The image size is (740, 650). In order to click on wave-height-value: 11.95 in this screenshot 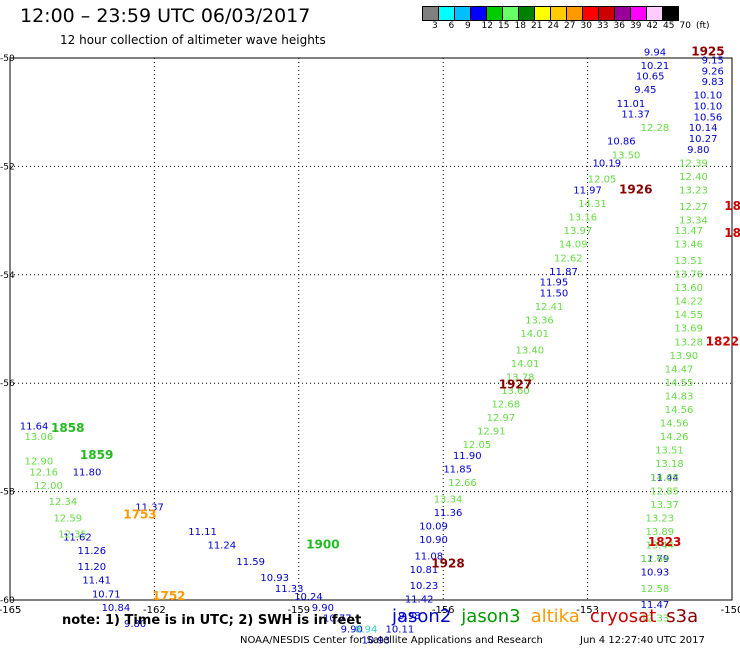, I will do `click(554, 283)`.